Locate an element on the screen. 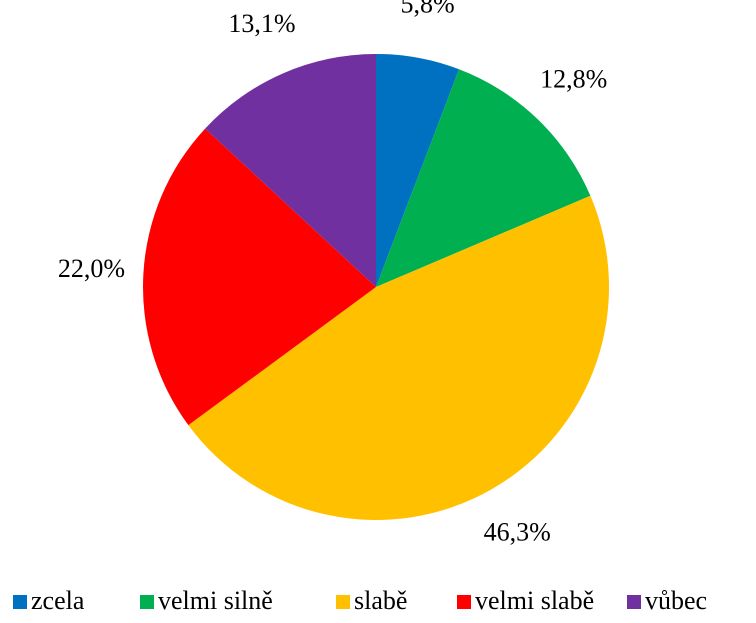  data-label: 22,0% is located at coordinates (91, 268).